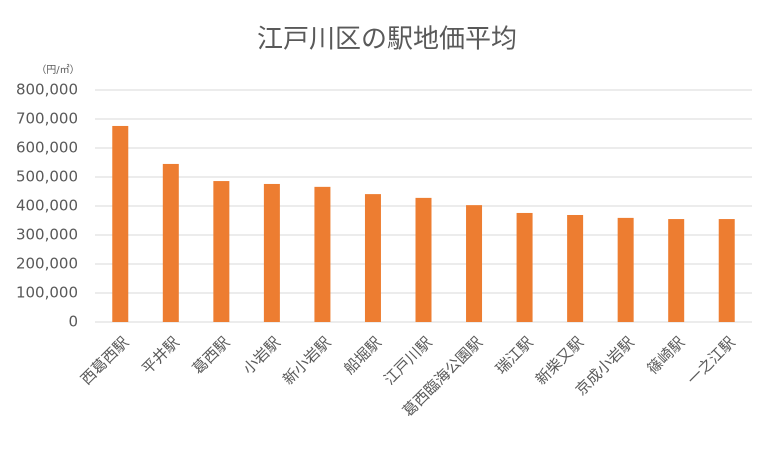 The width and height of the screenshot is (775, 455). Describe the element at coordinates (47, 206) in the screenshot. I see `y-tick-label: 400,000` at that location.